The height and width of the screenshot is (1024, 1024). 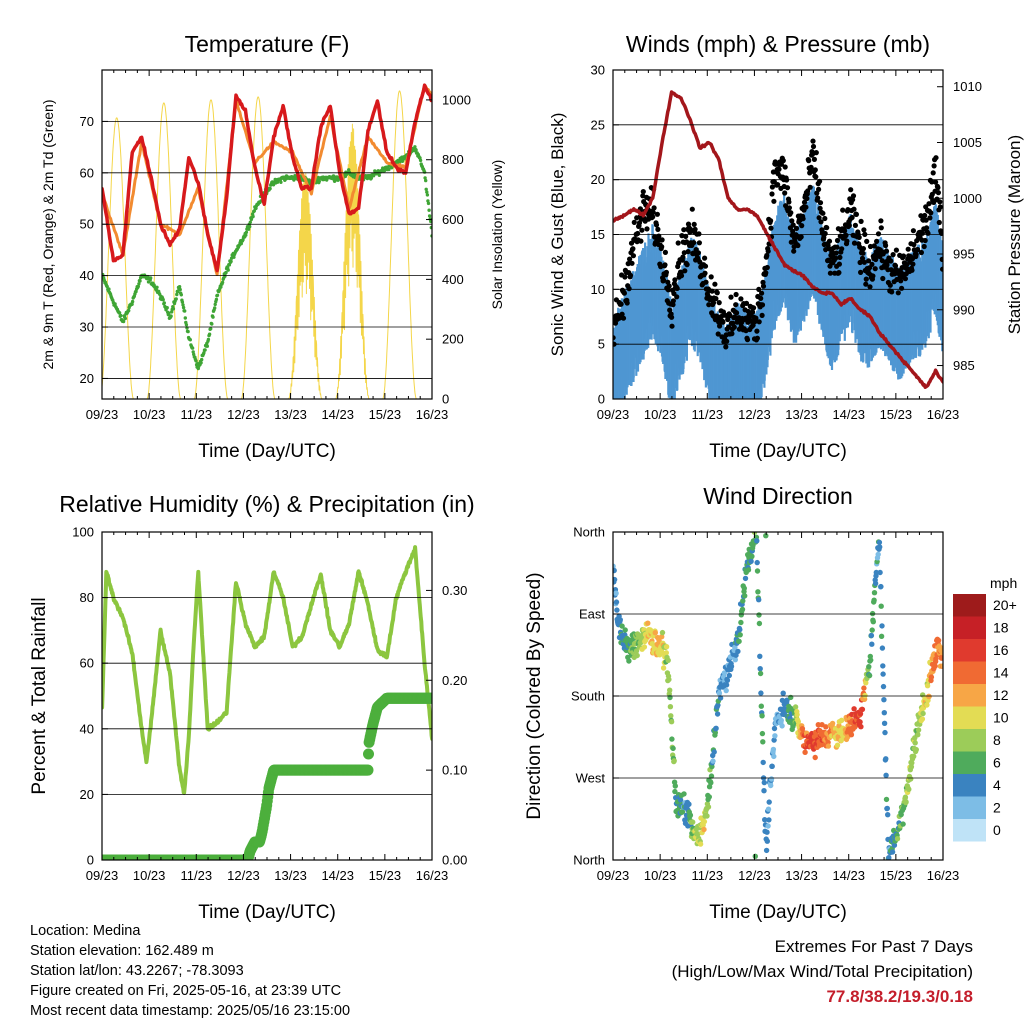 What do you see at coordinates (87, 121) in the screenshot?
I see `y-tick-label: 70` at bounding box center [87, 121].